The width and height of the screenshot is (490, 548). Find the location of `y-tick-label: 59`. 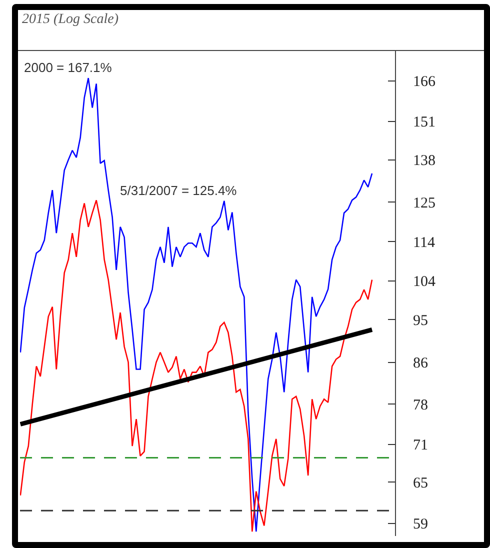

y-tick-label: 59 is located at coordinates (420, 524).